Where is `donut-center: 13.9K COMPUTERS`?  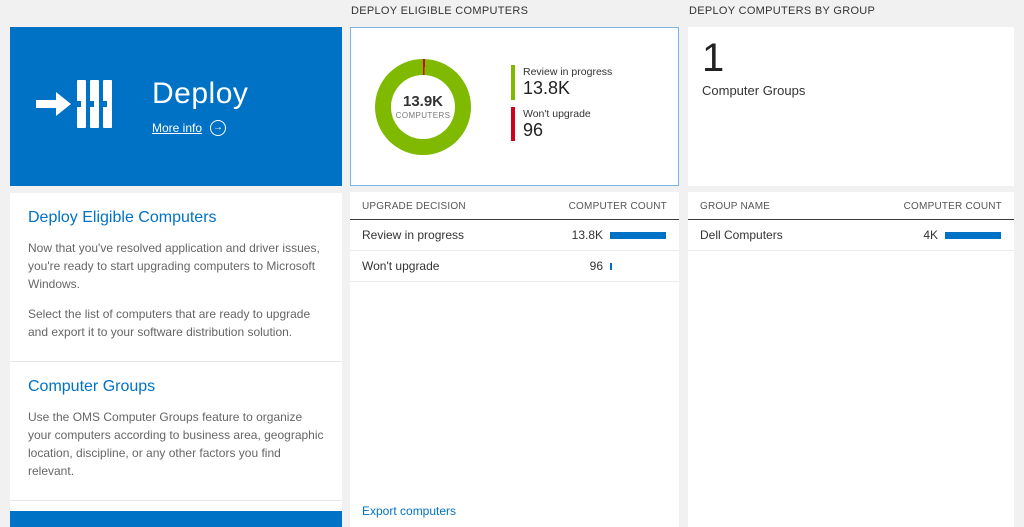
donut-center: 13.9K COMPUTERS is located at coordinates (423, 106).